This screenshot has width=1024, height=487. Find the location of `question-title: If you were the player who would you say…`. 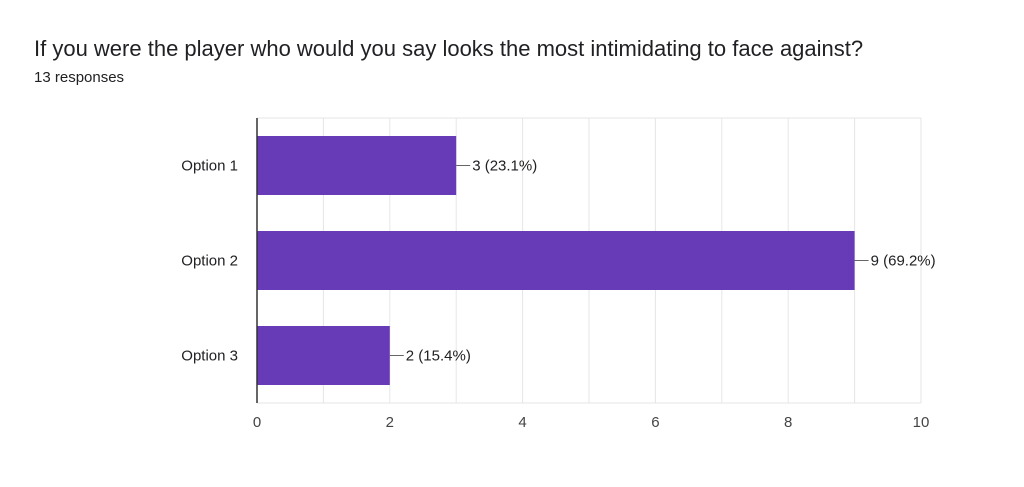

question-title: If you were the player who would you say… is located at coordinates (449, 48).